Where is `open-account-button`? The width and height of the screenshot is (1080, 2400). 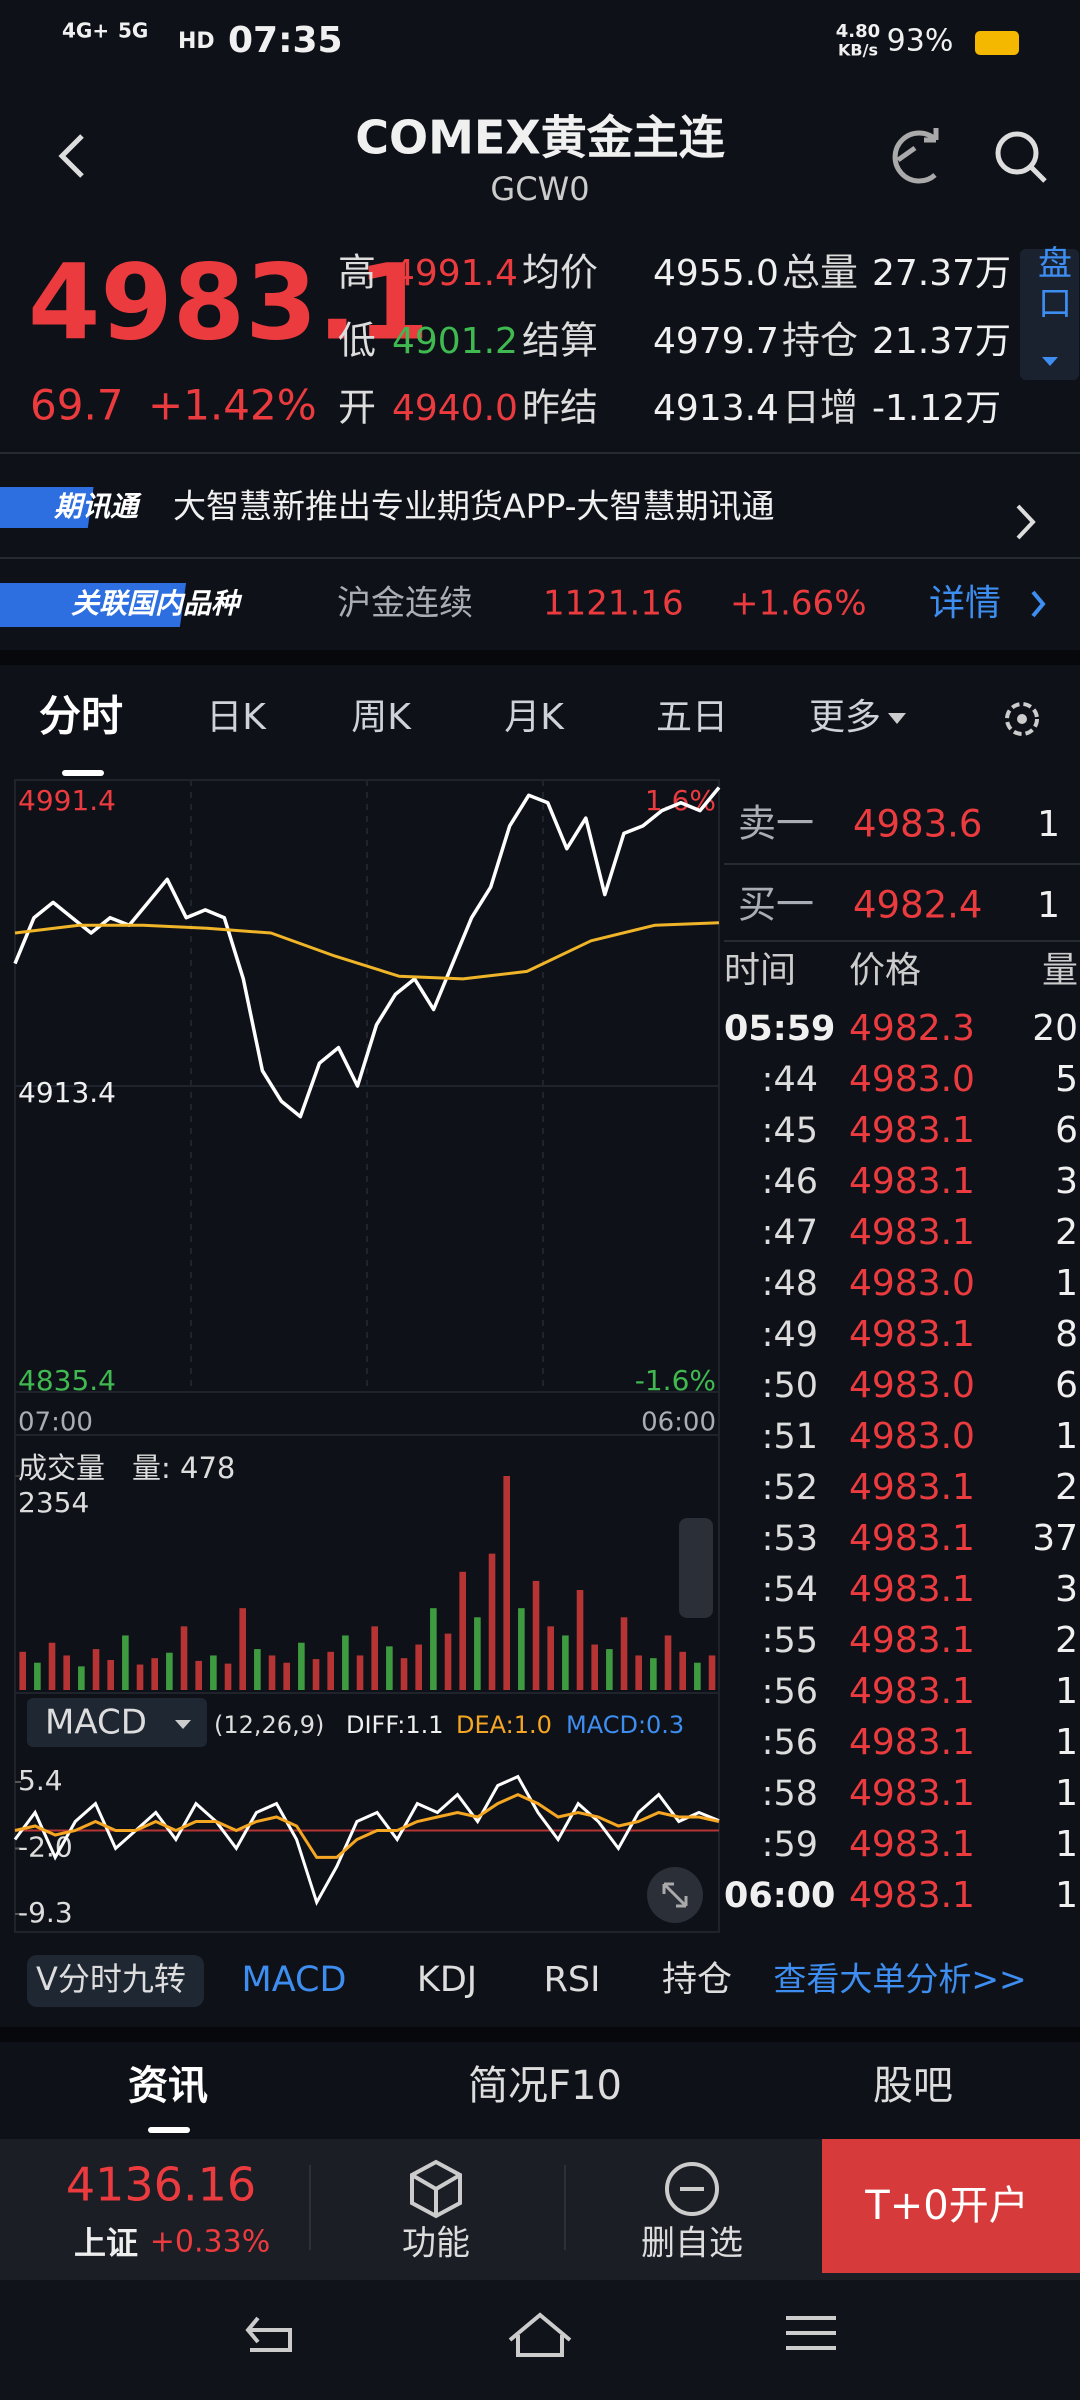 open-account-button is located at coordinates (951, 2206).